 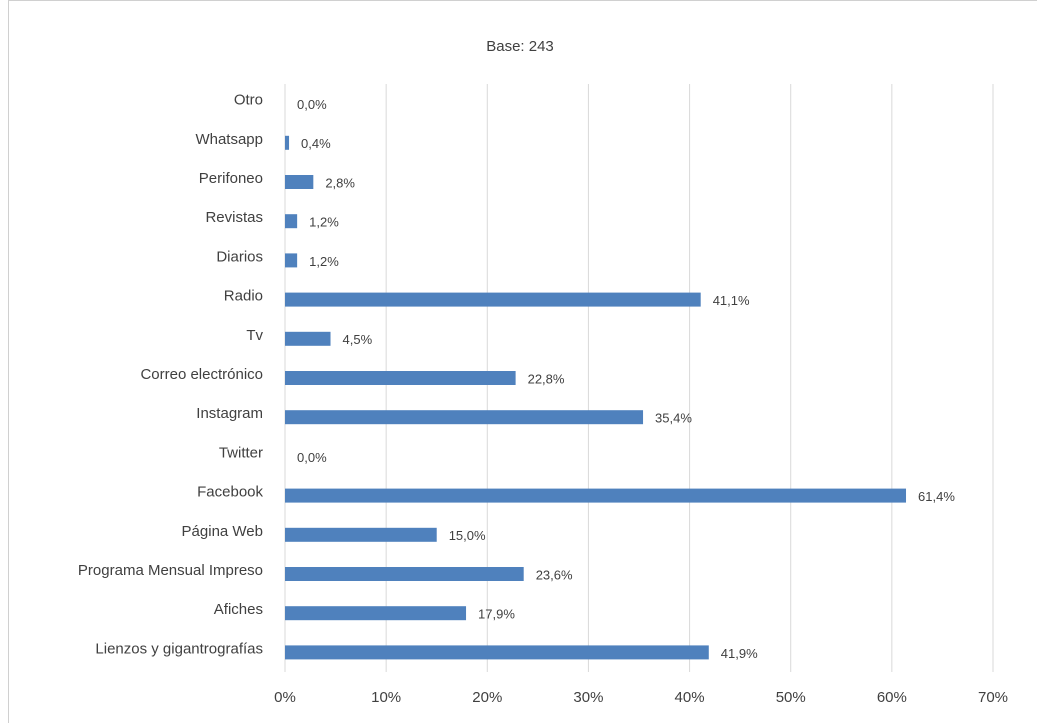 I want to click on y-tick-label: Tv, so click(x=254, y=335).